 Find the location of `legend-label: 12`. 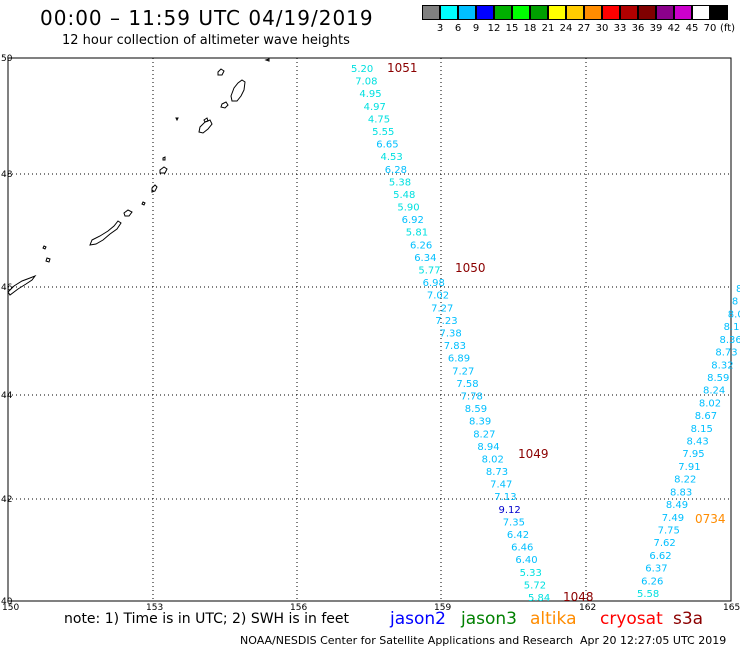

legend-label: 12 is located at coordinates (494, 28).